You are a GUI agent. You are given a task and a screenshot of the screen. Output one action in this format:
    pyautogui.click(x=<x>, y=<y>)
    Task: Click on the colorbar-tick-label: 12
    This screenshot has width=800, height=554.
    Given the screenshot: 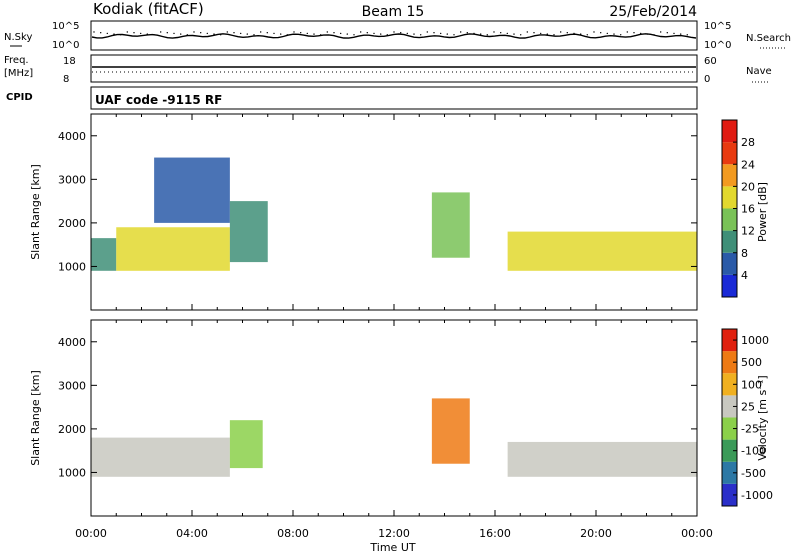 What is the action you would take?
    pyautogui.click(x=748, y=231)
    